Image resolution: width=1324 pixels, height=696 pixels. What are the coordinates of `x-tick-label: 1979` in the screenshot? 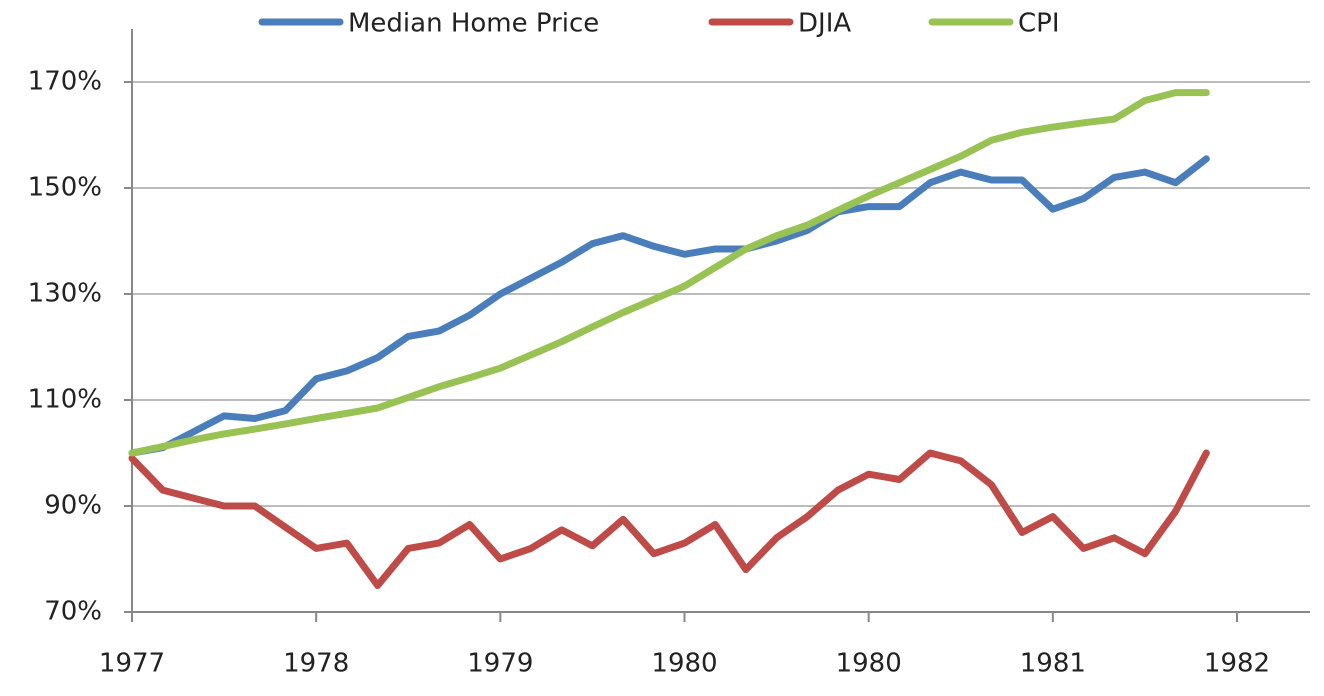 It's located at (500, 664).